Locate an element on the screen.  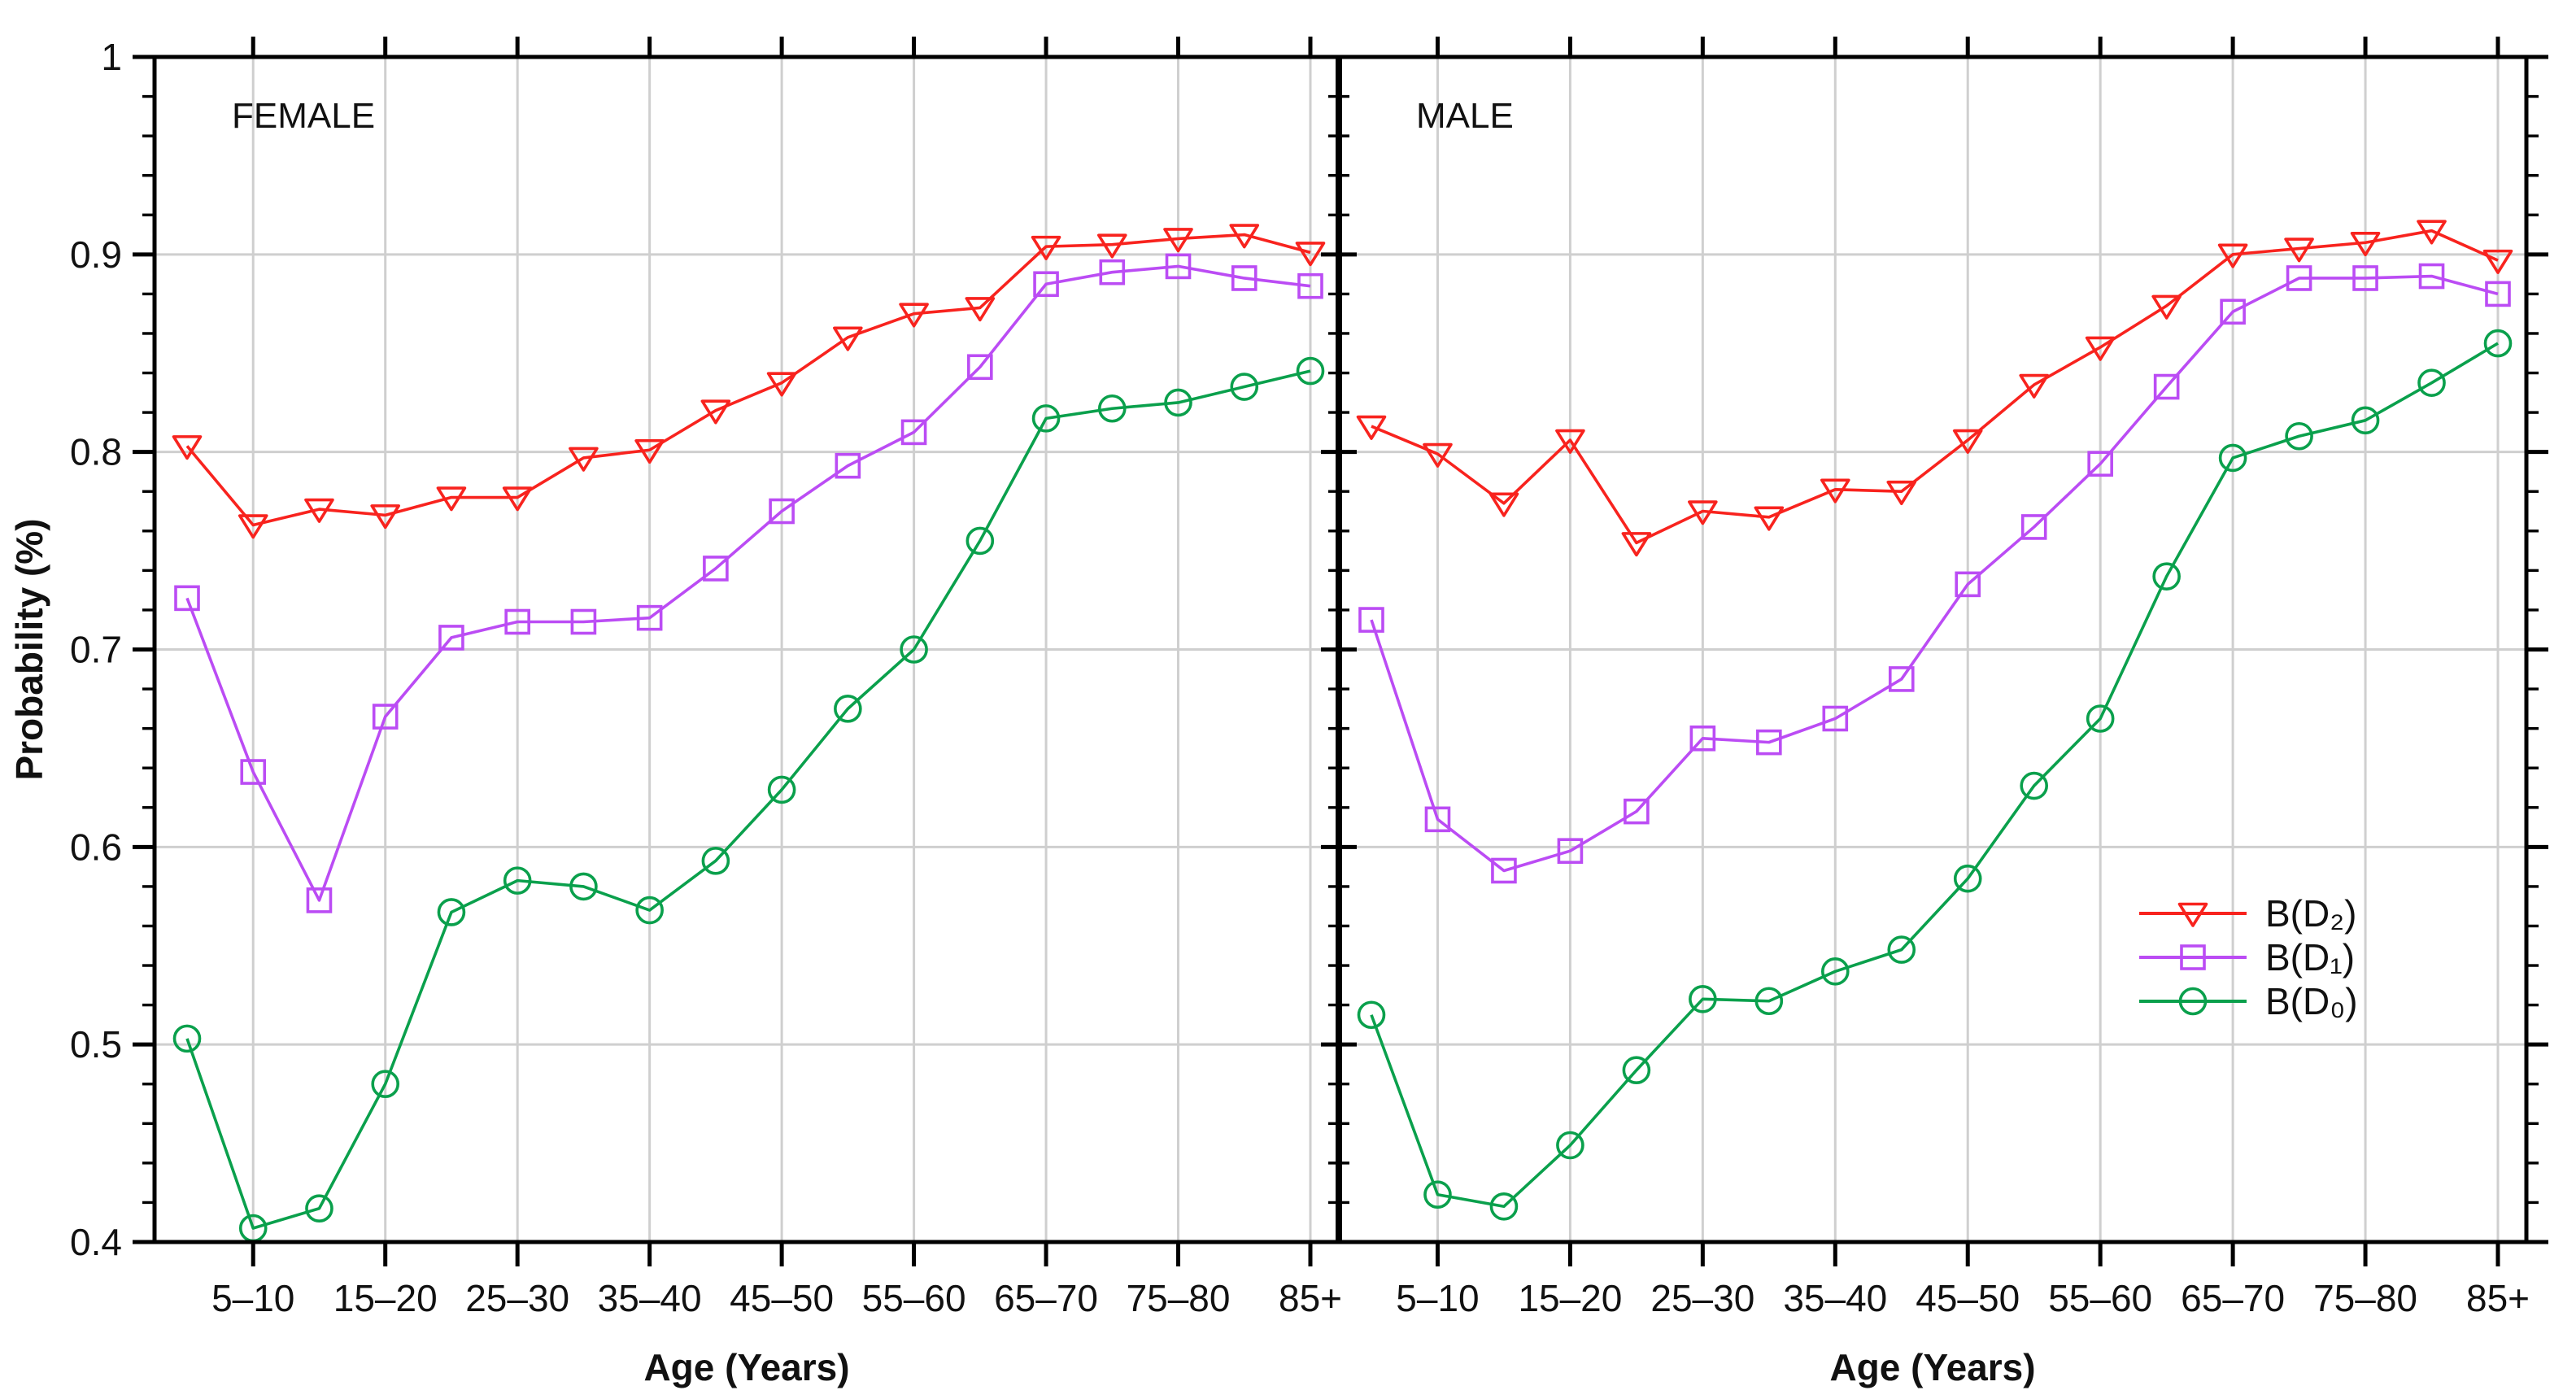
circle-icon is located at coordinates (2193, 1002).